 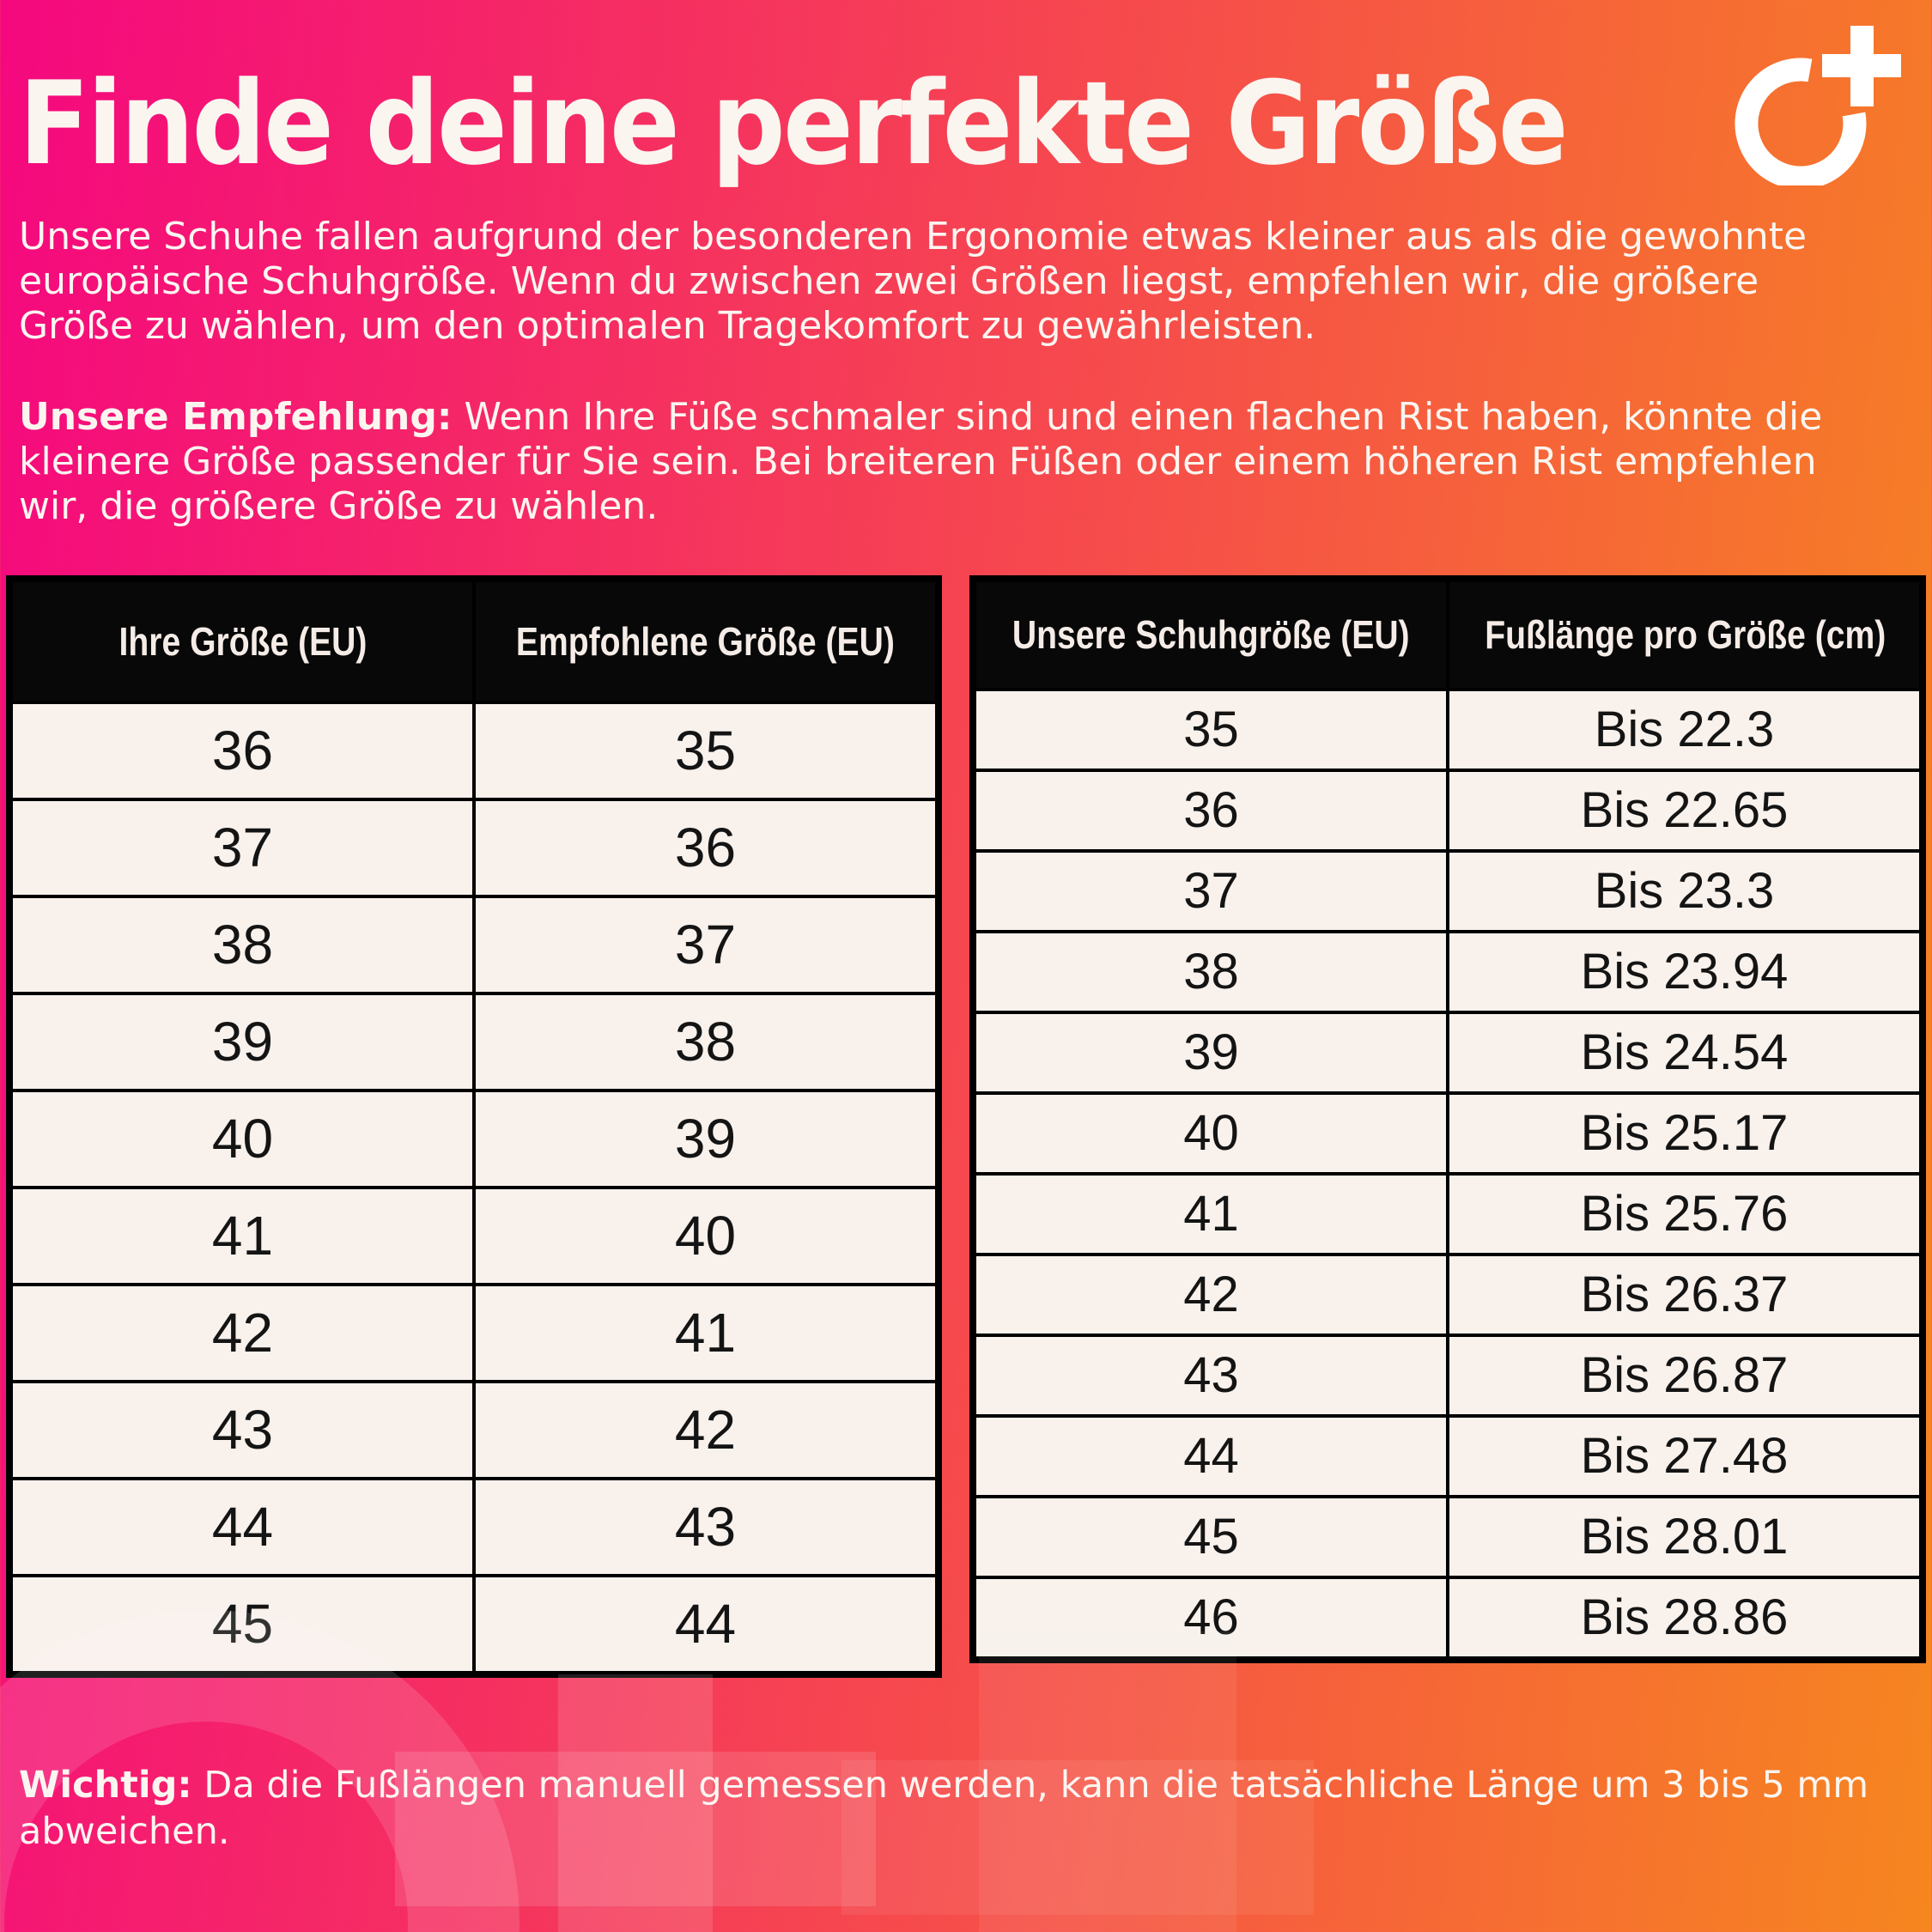 What do you see at coordinates (1685, 1456) in the screenshot?
I see `table-cell: Bis 27.48` at bounding box center [1685, 1456].